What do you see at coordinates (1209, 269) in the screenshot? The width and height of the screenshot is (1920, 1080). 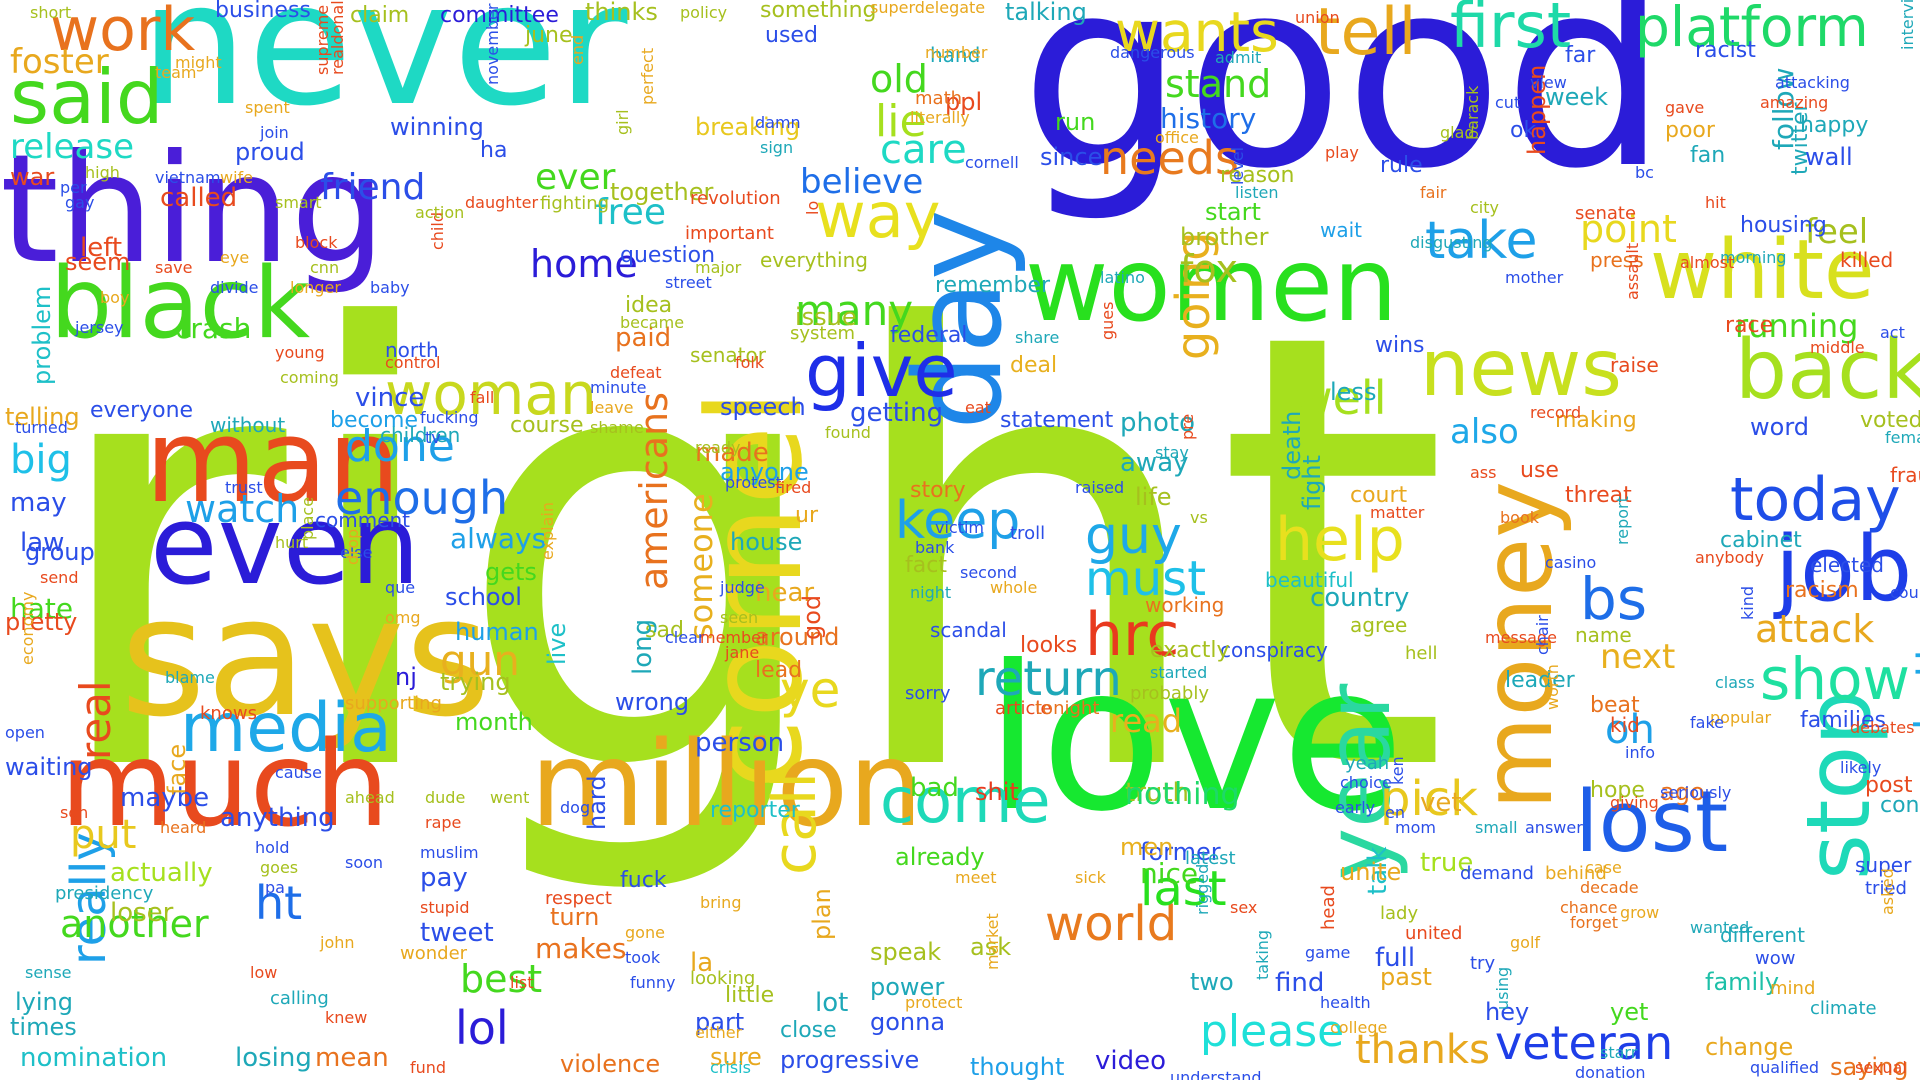 I see `word-fox: fox` at bounding box center [1209, 269].